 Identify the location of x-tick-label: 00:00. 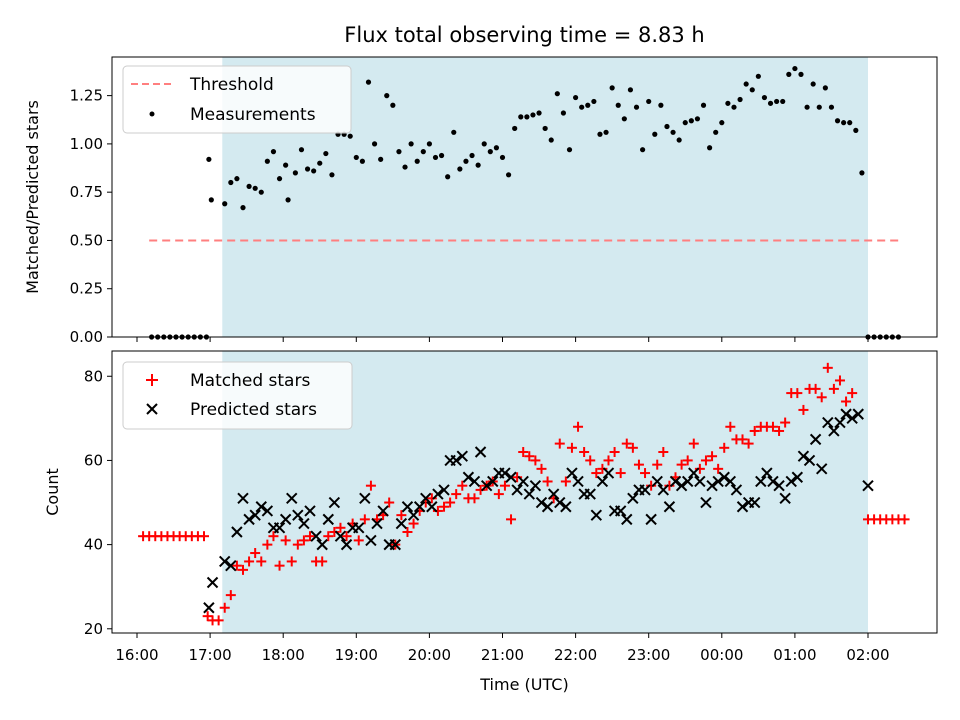
(721, 655).